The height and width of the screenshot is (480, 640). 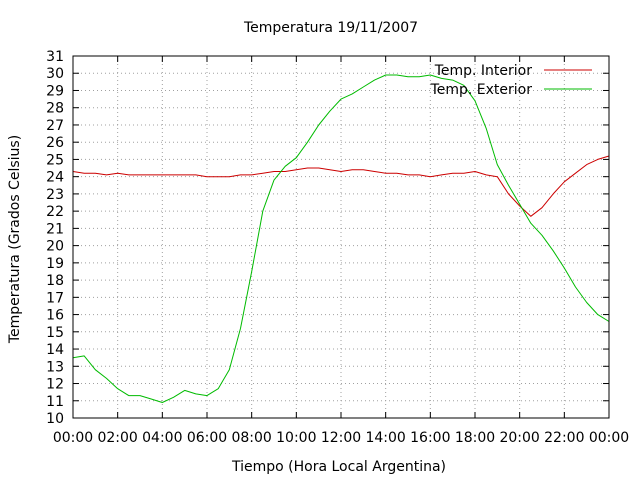 I want to click on x-tick-label: 20:00, so click(x=519, y=438).